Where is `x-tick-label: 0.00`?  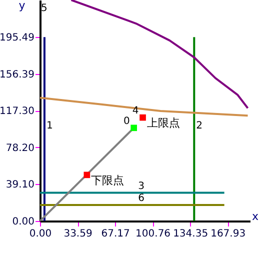
x-tick-label: 0.00 is located at coordinates (40, 234).